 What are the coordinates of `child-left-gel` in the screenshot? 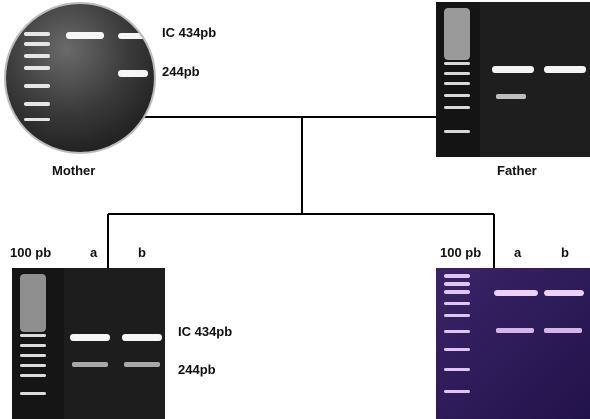 It's located at (88, 343).